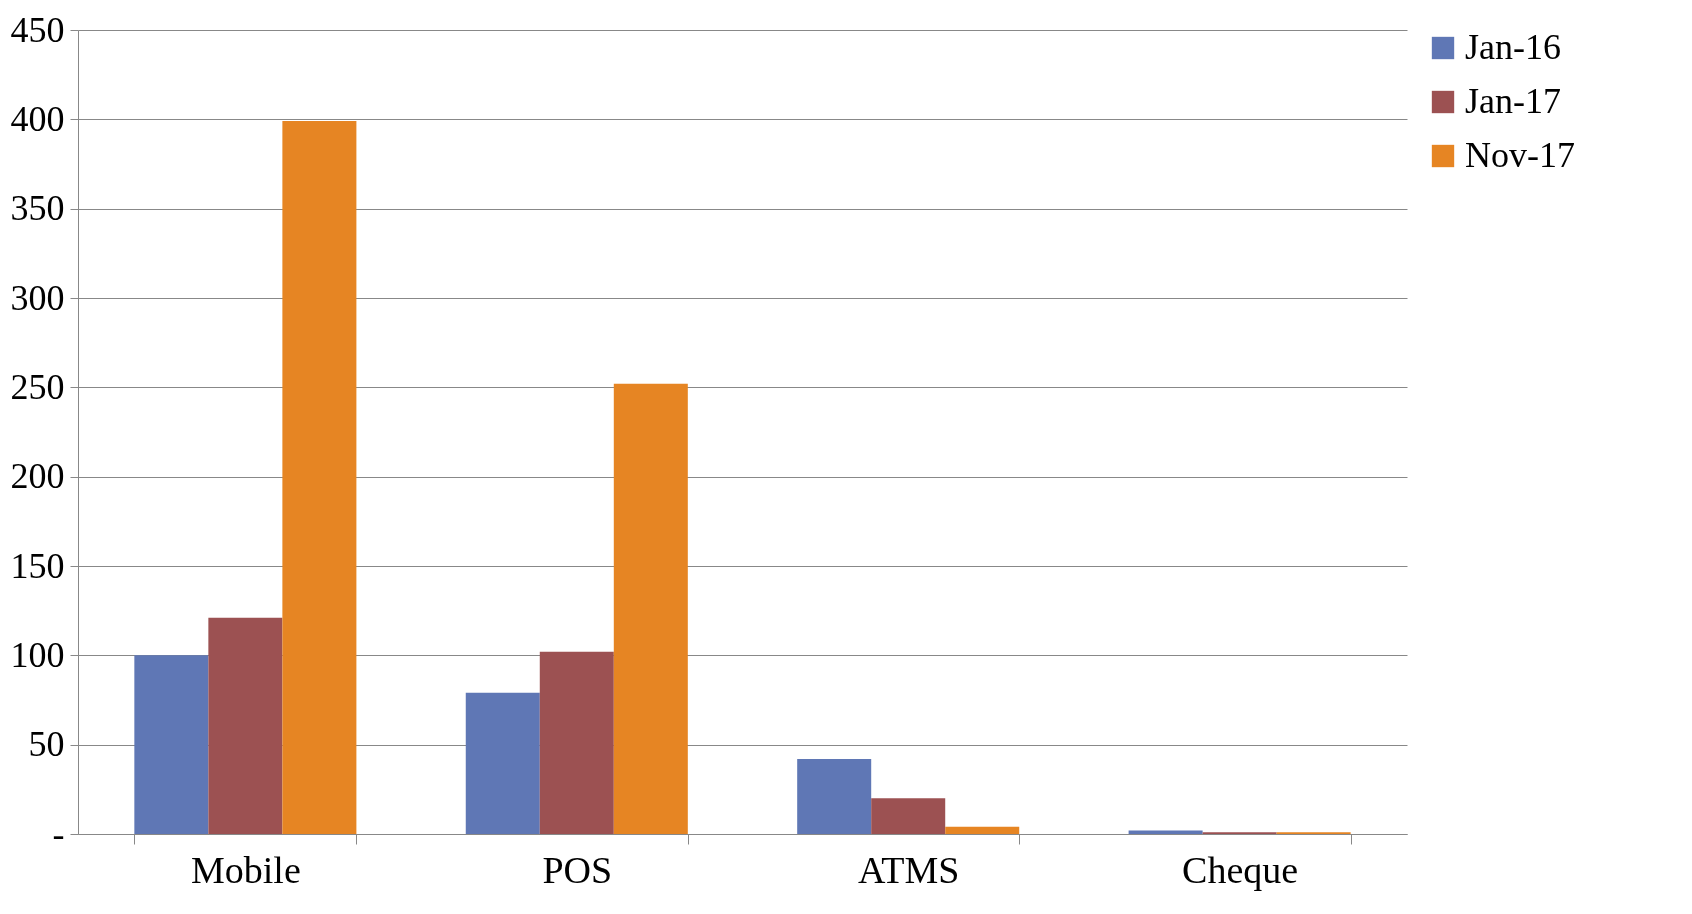  I want to click on x-tick-label: POS, so click(577, 869).